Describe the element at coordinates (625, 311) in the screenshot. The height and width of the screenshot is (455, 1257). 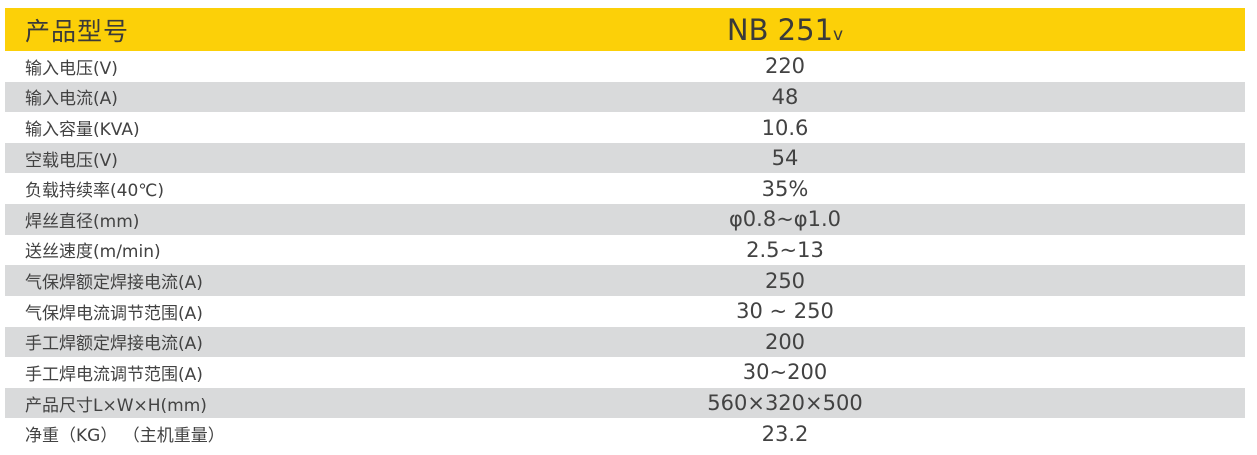
I see `table-row: 气保焊电流调节范围(A) 30 ~ 250` at that location.